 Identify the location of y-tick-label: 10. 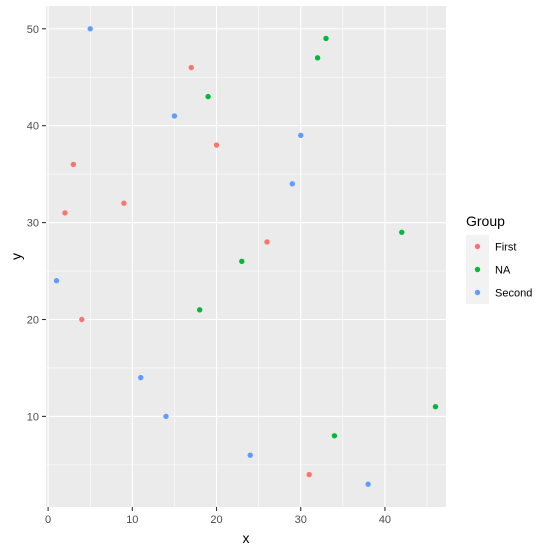
(33, 417).